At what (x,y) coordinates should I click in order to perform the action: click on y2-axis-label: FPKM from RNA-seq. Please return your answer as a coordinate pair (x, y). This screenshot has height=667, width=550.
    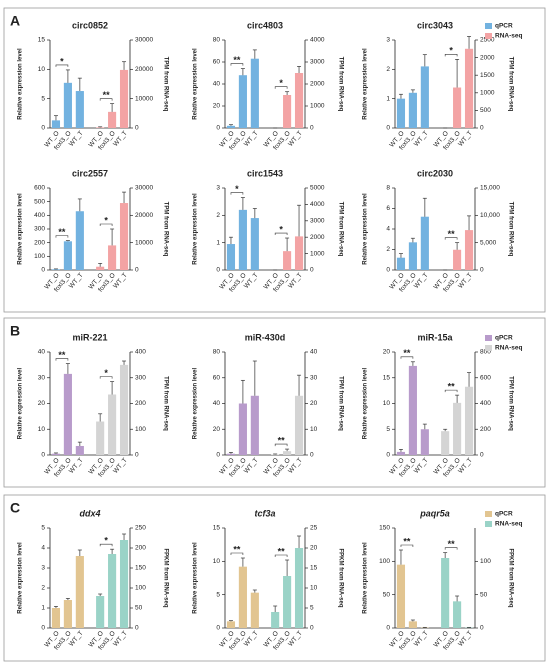
    Looking at the image, I should click on (510, 577).